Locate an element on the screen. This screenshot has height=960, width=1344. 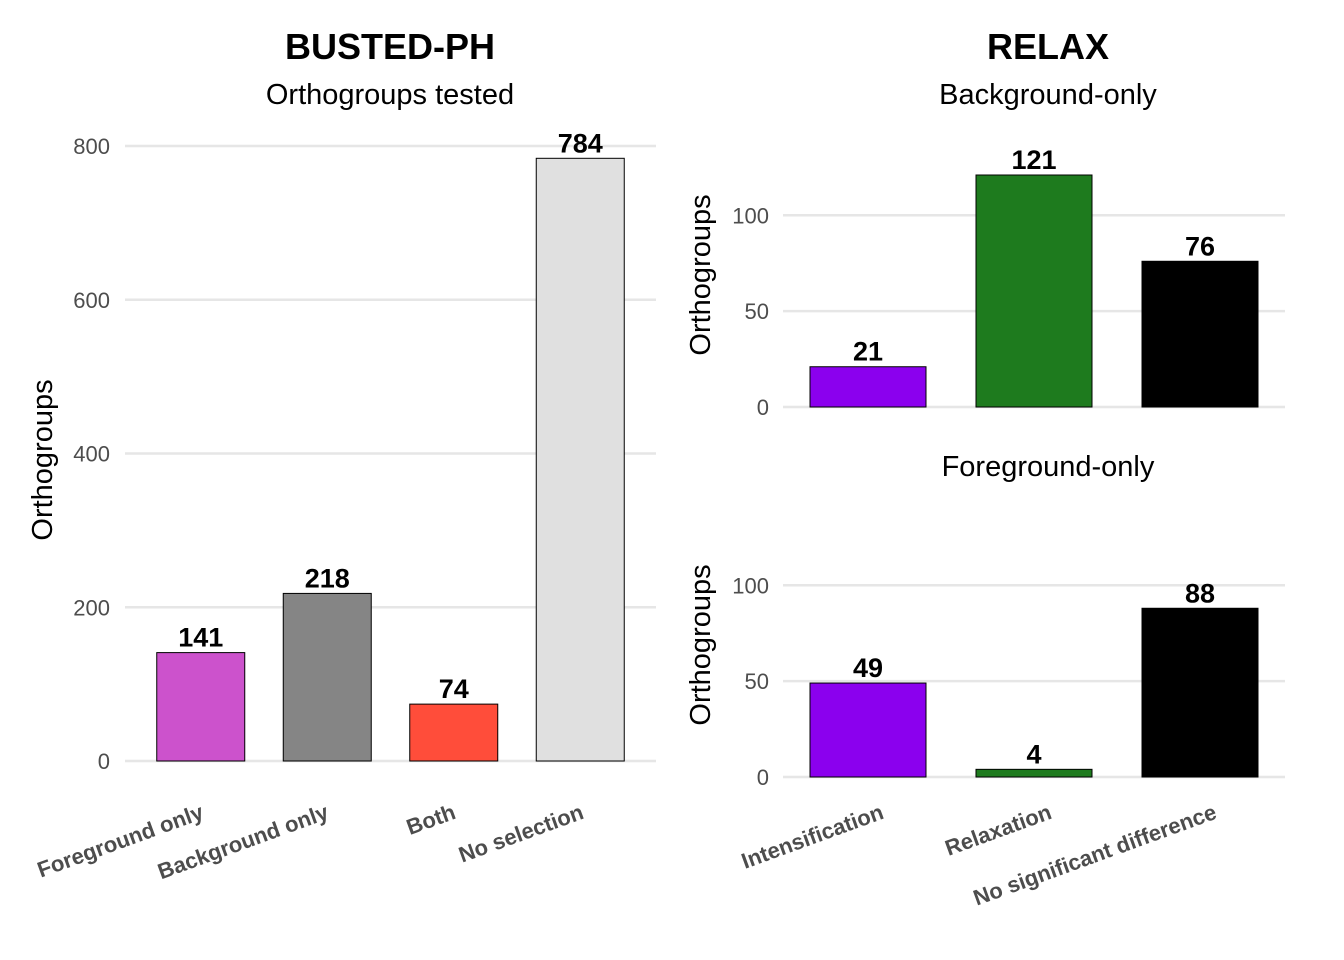
busted-y-tick-label: 200 is located at coordinates (91, 607).